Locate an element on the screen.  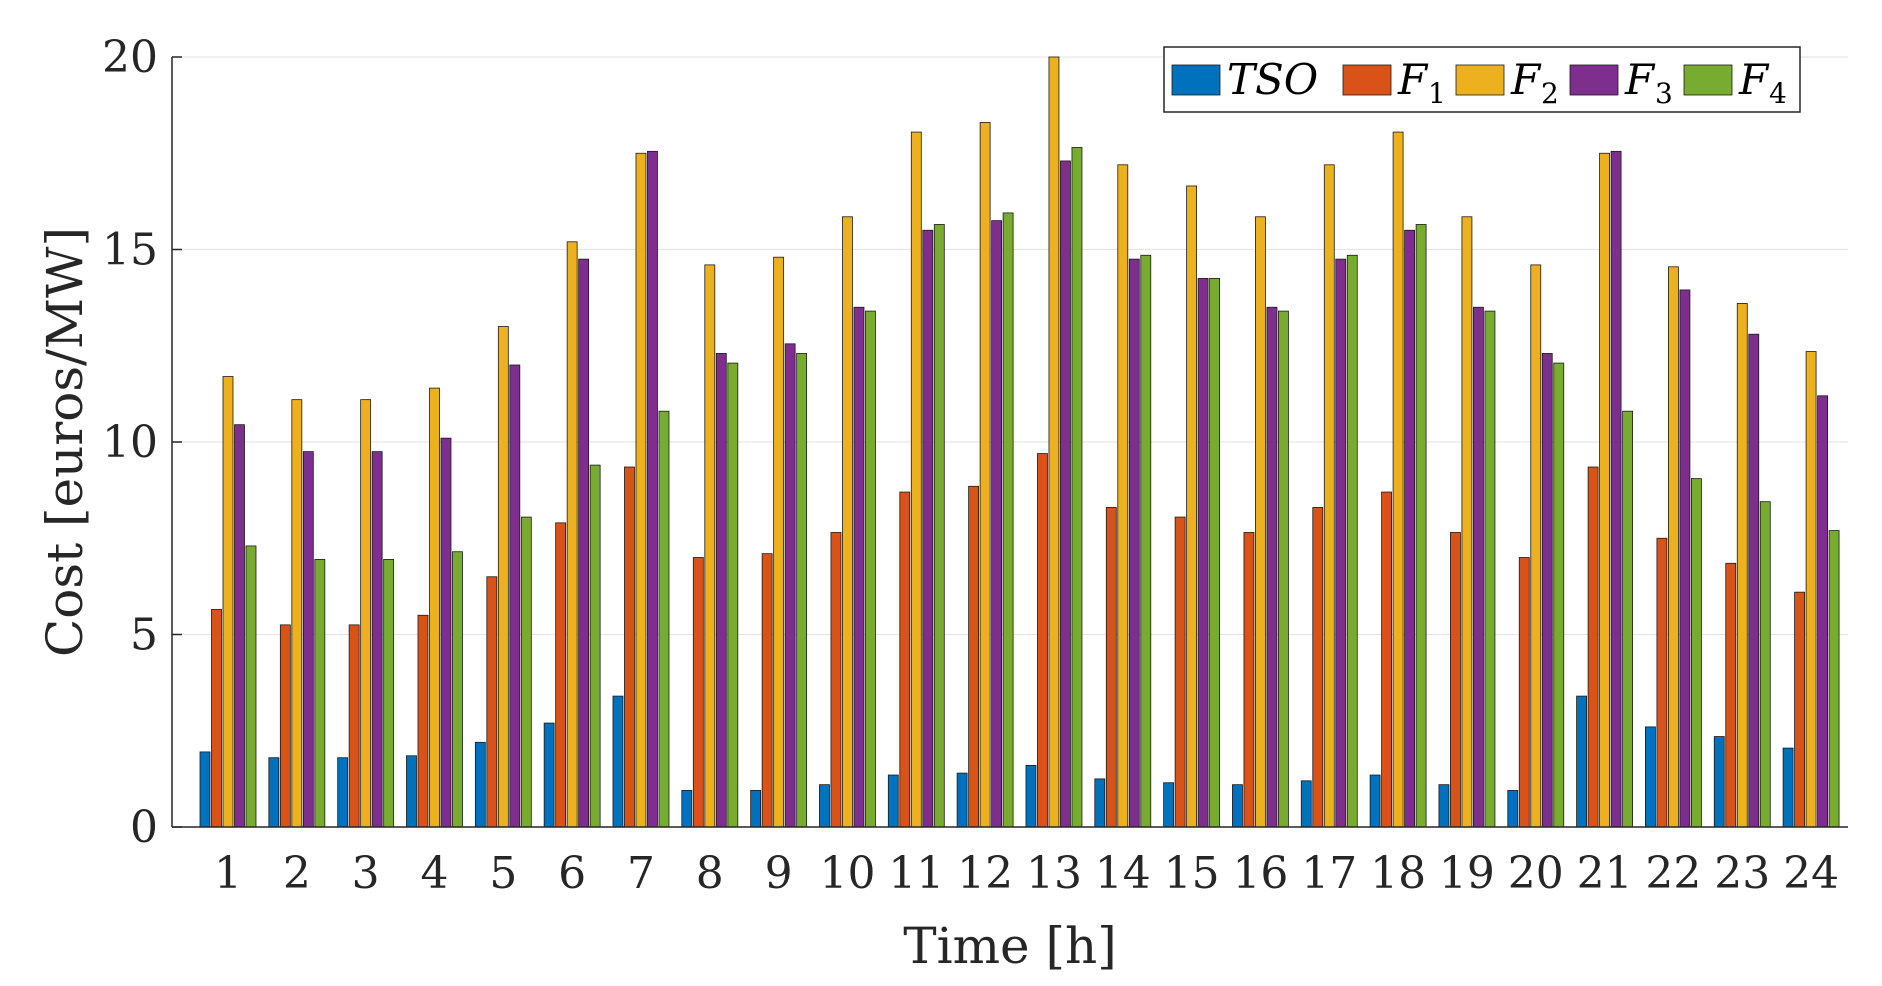
x-tick-label: 3 is located at coordinates (366, 873).